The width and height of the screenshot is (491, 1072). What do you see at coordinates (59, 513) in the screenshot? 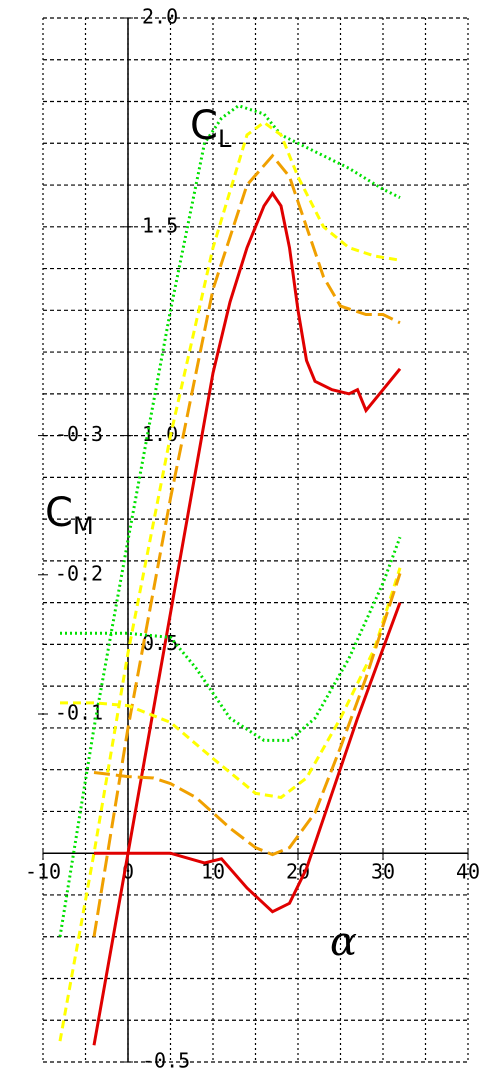
I see `y2-label-main: C` at bounding box center [59, 513].